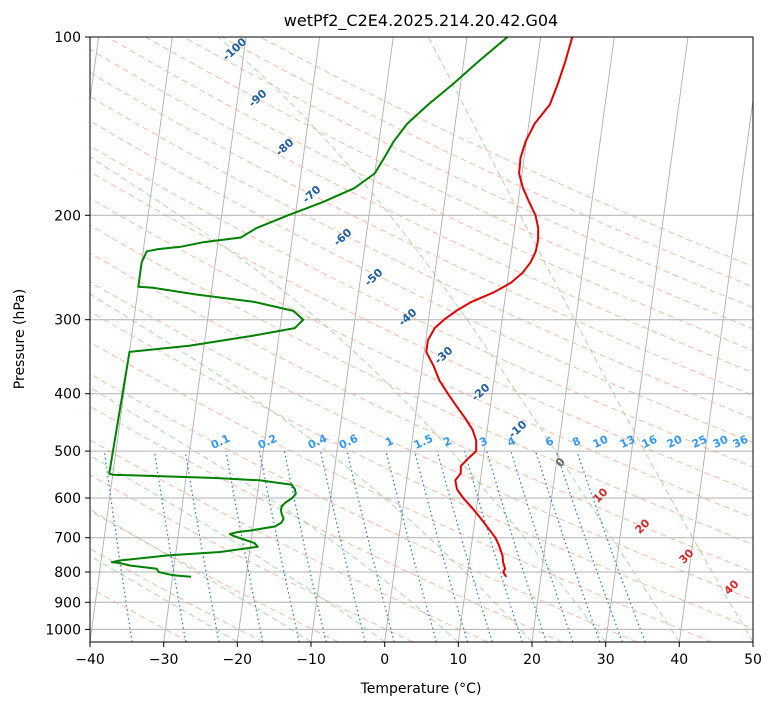 This screenshot has width=775, height=708. What do you see at coordinates (317, 442) in the screenshot?
I see `mixing-ratio-label: 0.4` at bounding box center [317, 442].